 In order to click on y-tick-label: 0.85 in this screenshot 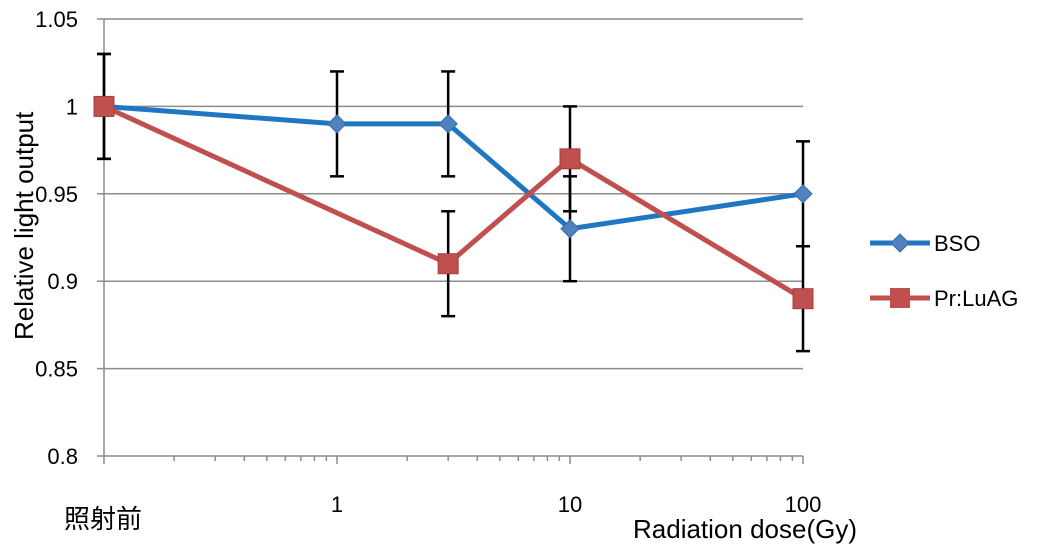, I will do `click(56, 369)`.